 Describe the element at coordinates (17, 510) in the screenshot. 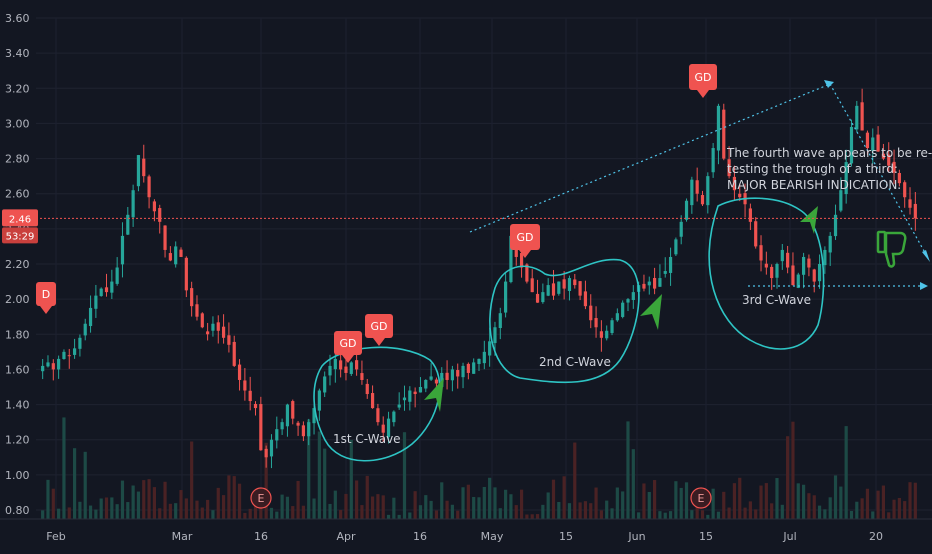

I see `y-tick-label: 0.80` at that location.